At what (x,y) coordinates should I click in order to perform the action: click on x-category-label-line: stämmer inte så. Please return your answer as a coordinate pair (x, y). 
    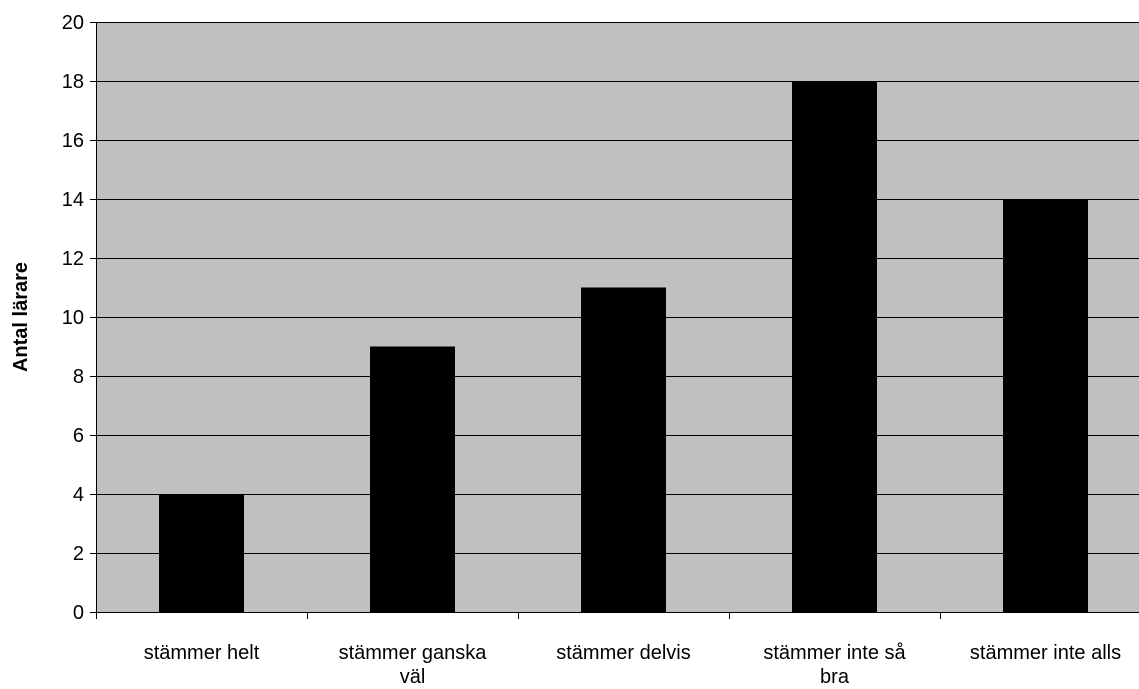
    Looking at the image, I should click on (834, 653).